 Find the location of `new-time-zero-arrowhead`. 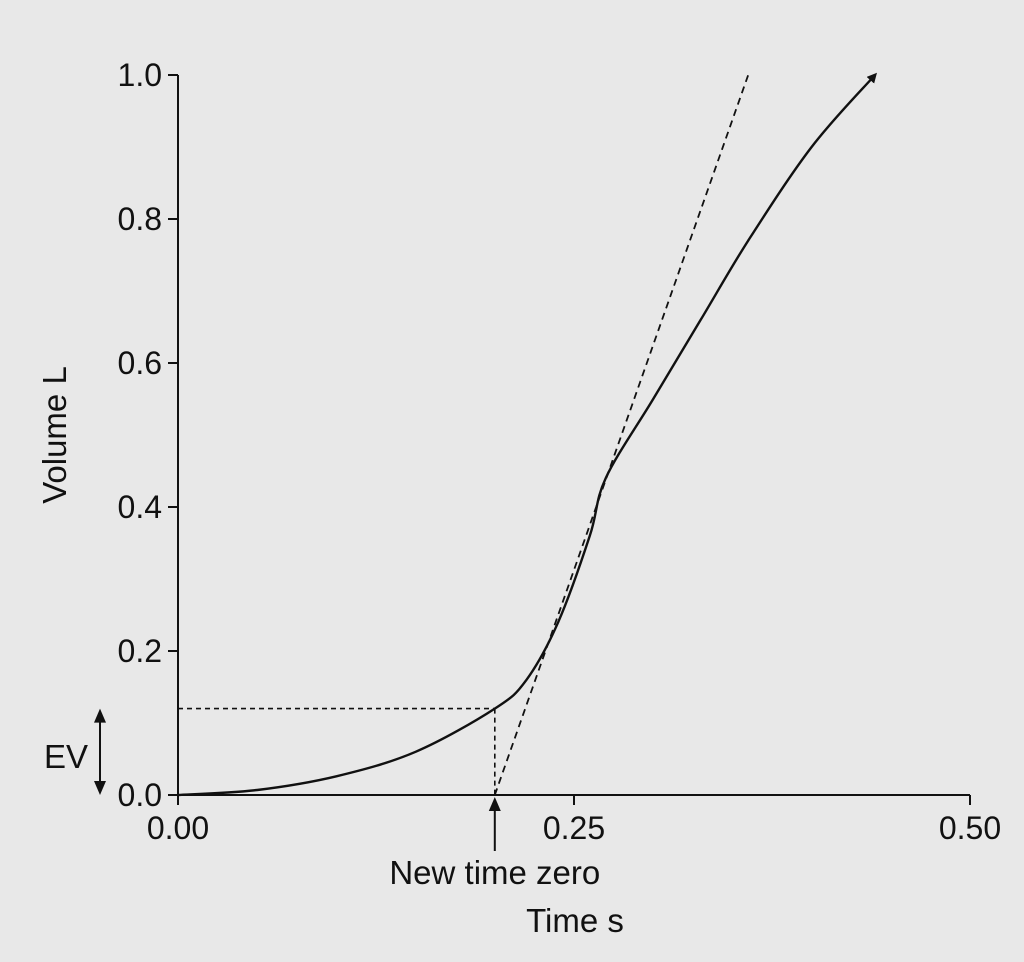

new-time-zero-arrowhead is located at coordinates (494, 804).